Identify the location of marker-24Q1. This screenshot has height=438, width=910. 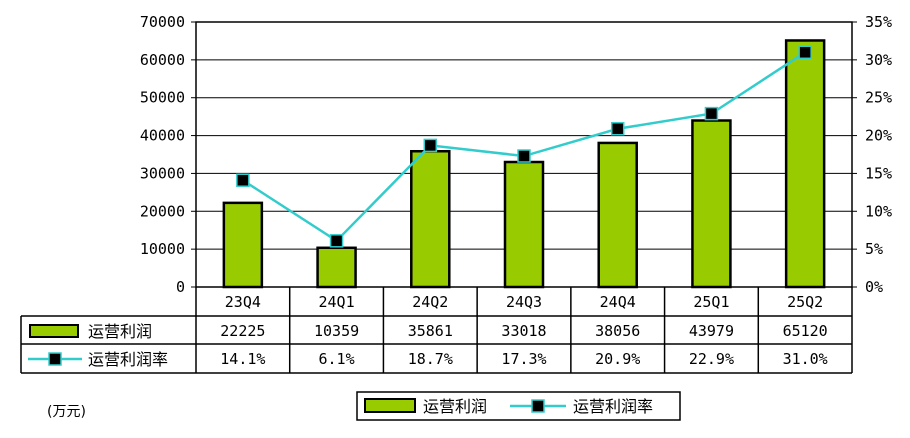
(336, 241).